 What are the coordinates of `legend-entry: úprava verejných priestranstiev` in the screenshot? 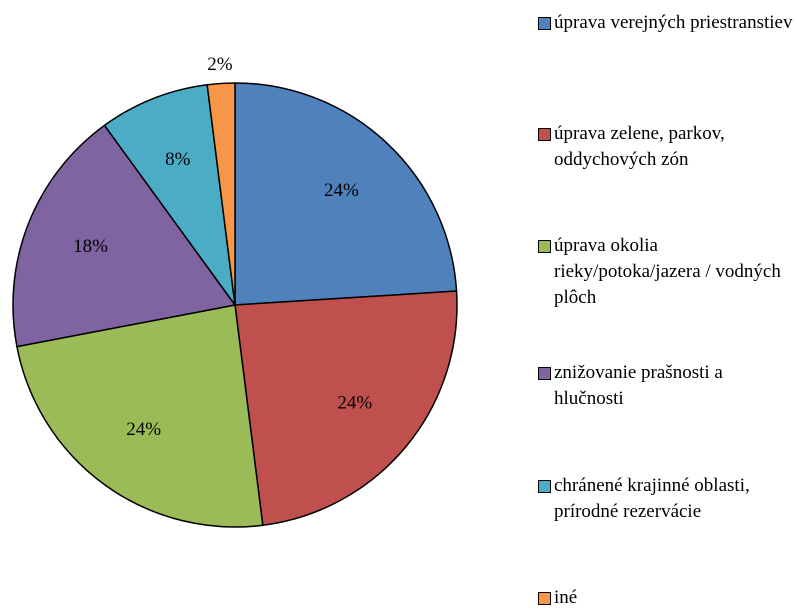 It's located at (665, 23).